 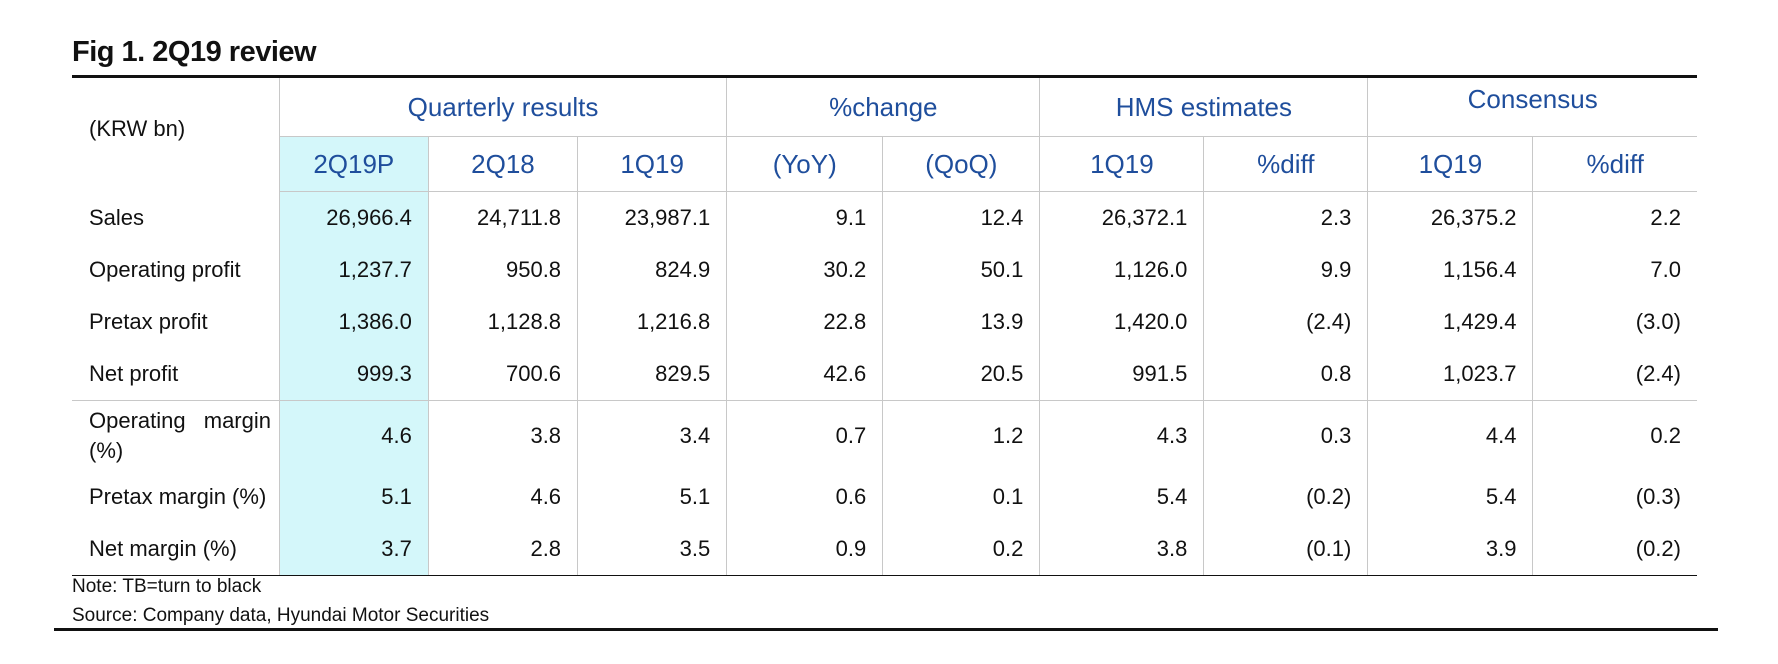 What do you see at coordinates (961, 322) in the screenshot?
I see `table-cell: 13.9` at bounding box center [961, 322].